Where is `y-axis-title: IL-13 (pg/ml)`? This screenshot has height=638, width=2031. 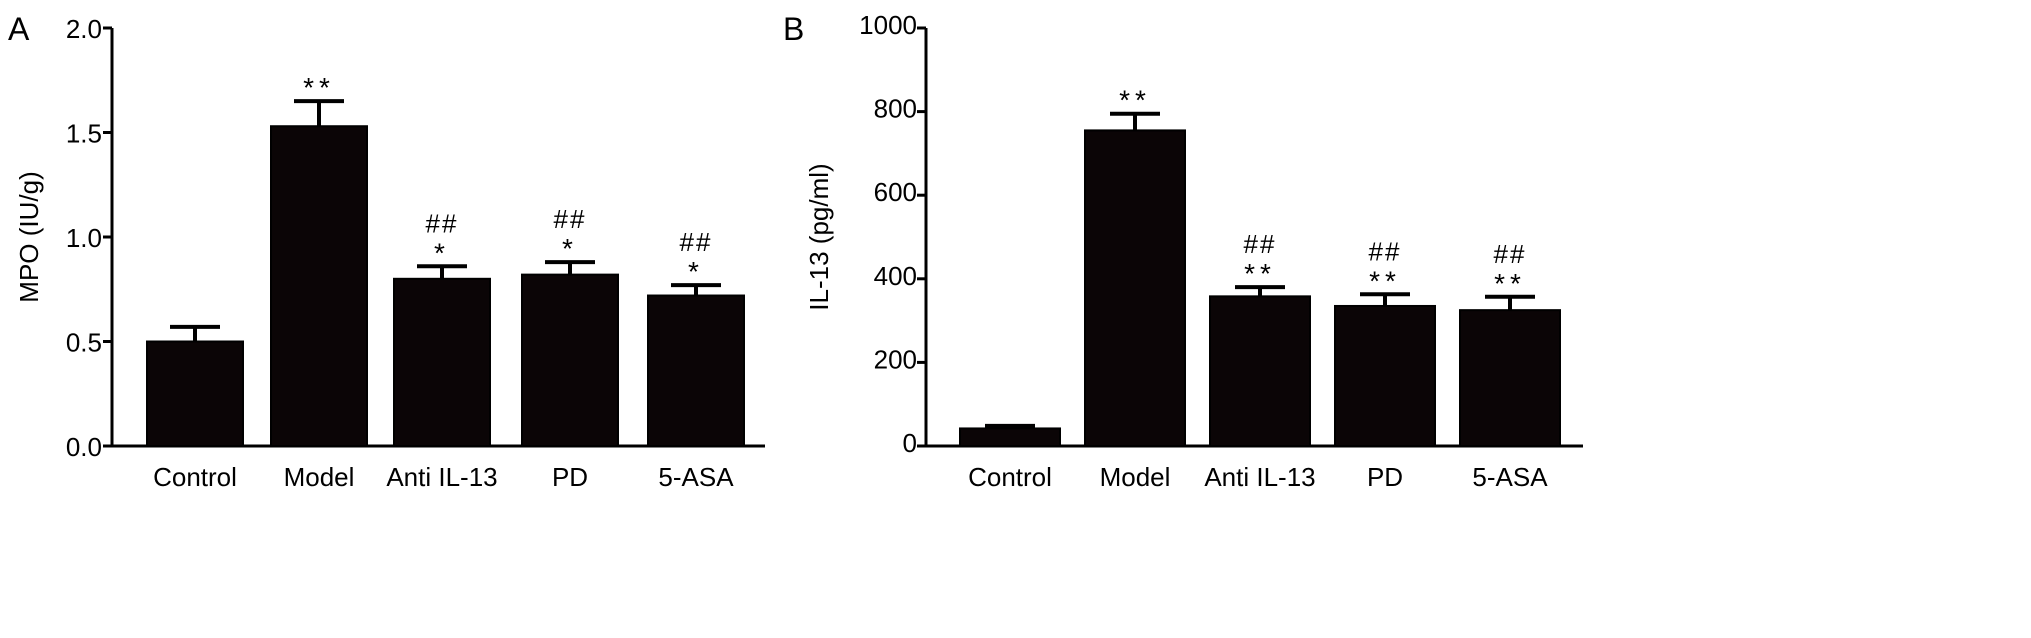
y-axis-title: IL-13 (pg/ml) is located at coordinates (819, 236).